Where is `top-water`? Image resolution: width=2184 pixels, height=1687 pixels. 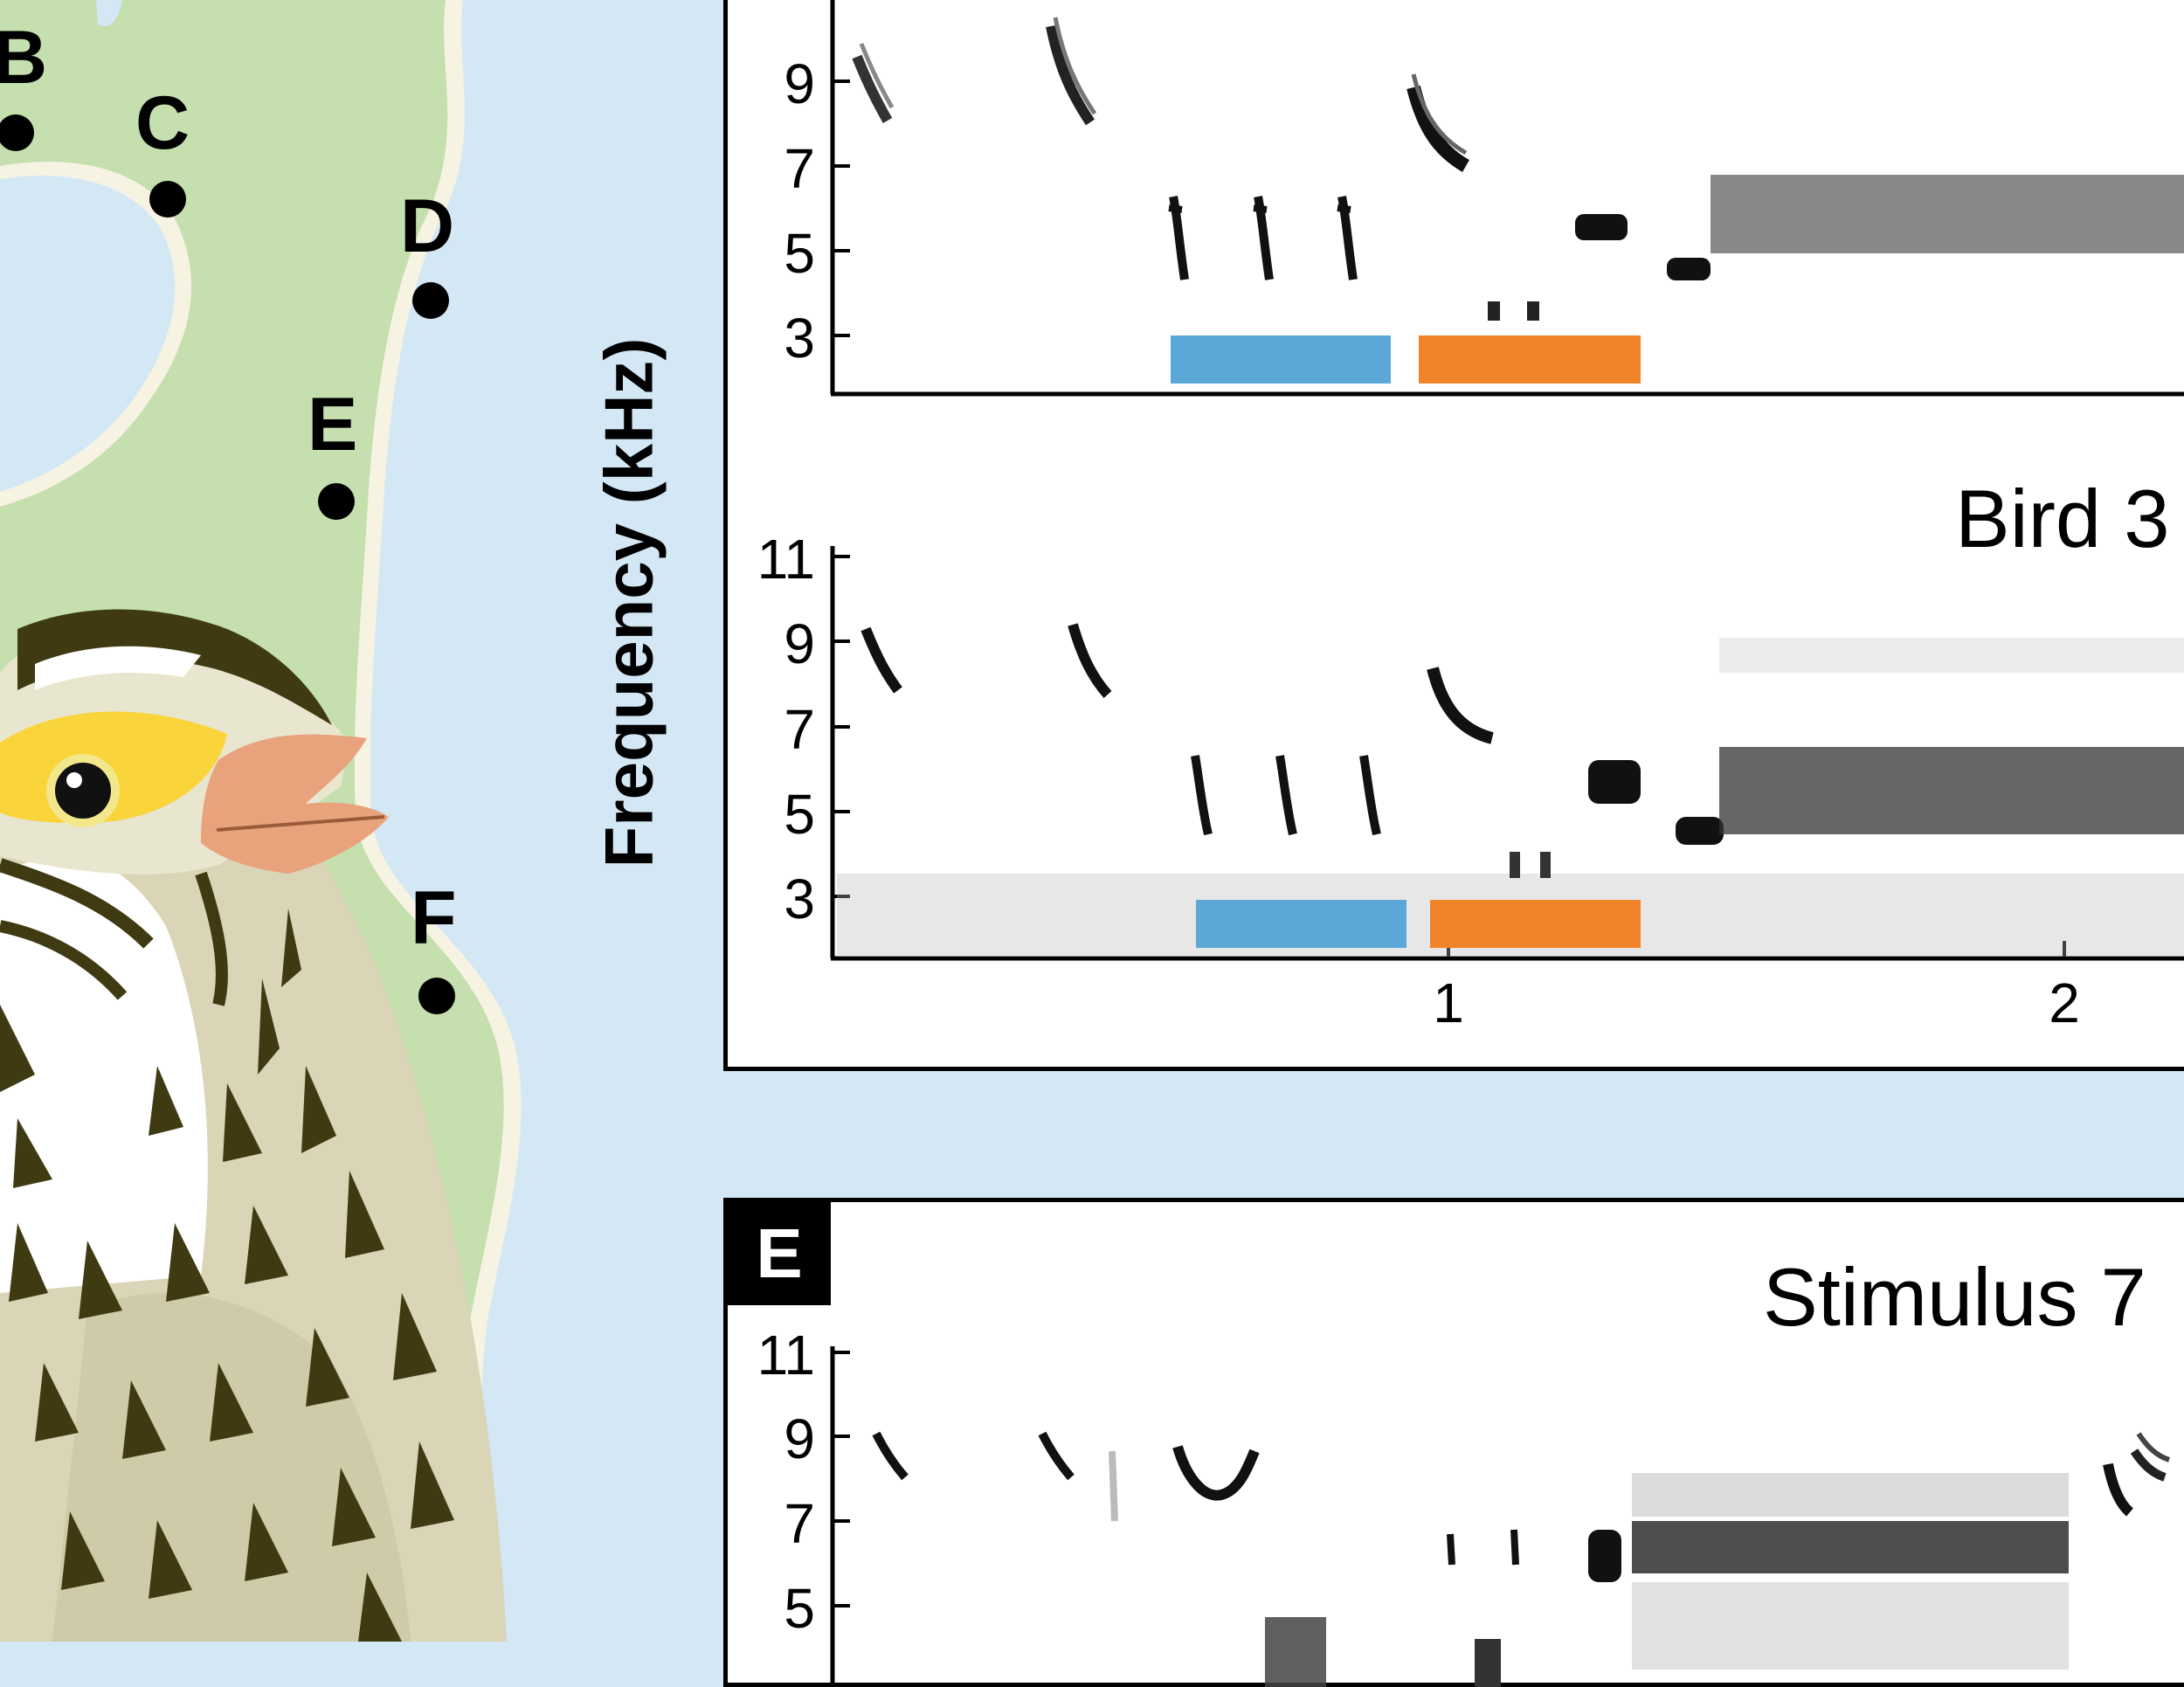
top-water is located at coordinates (109, 13).